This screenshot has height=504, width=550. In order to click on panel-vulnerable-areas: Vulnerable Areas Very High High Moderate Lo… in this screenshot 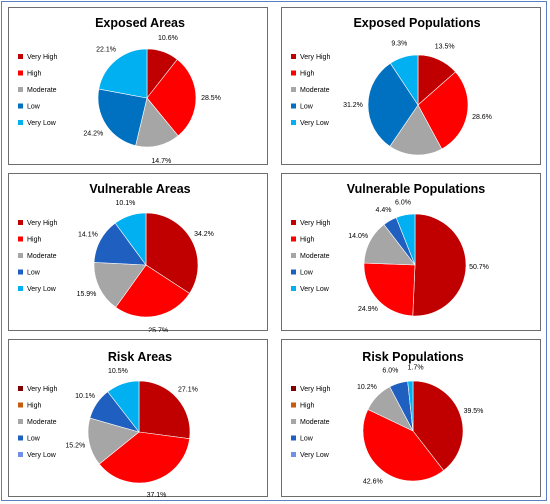, I will do `click(138, 252)`.